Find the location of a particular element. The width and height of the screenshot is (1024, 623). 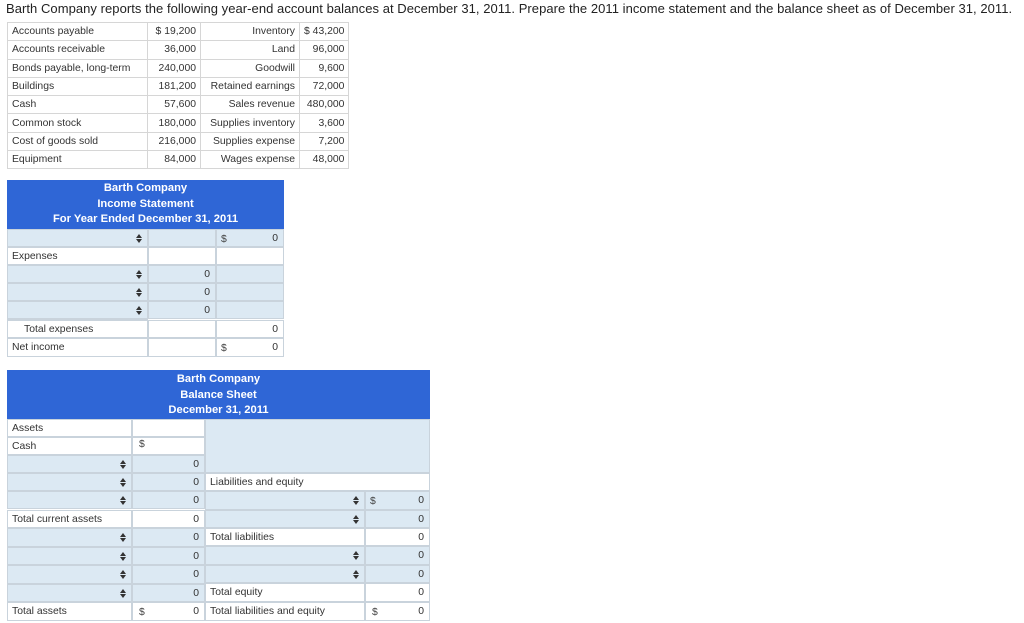

total-expenses-label: Total expenses is located at coordinates (77, 329).